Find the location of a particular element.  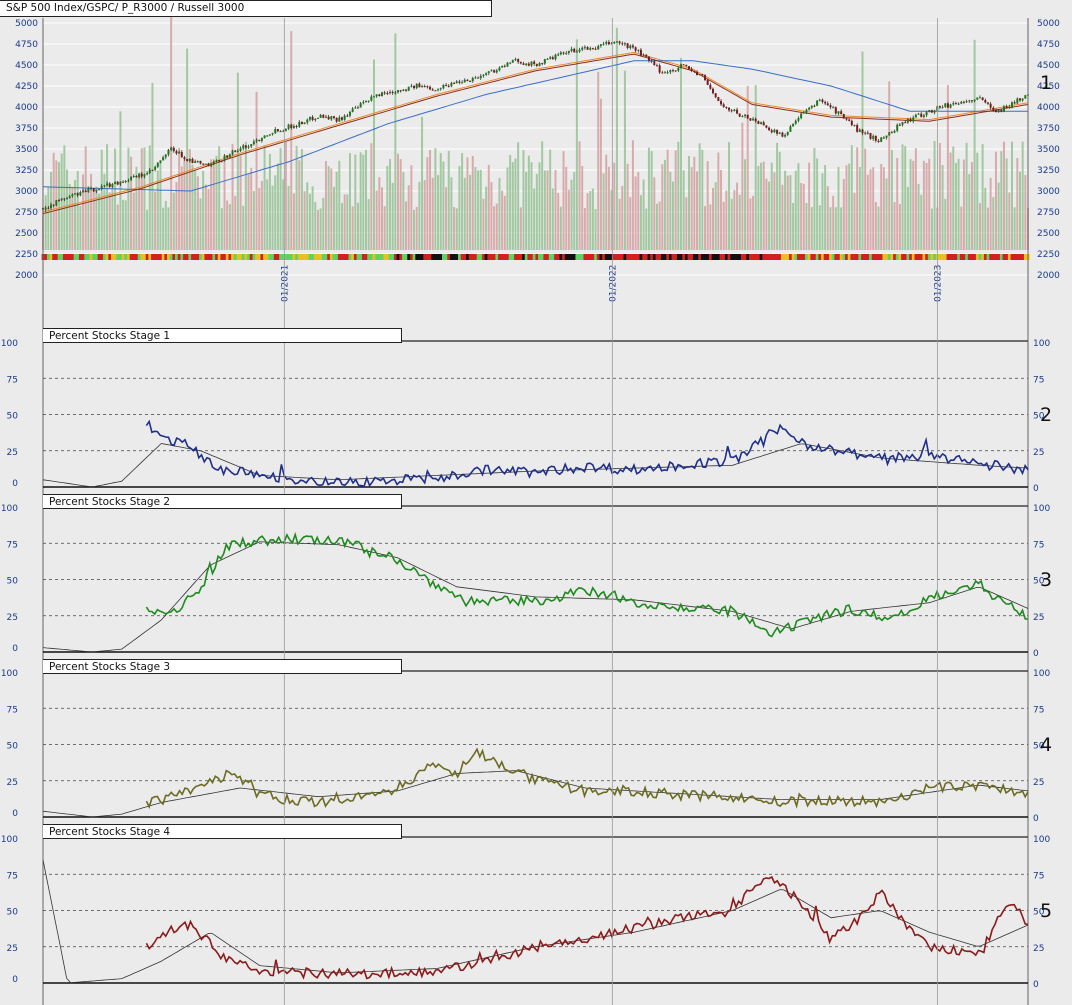

price-y-tick-left: 2500 is located at coordinates (26, 234).